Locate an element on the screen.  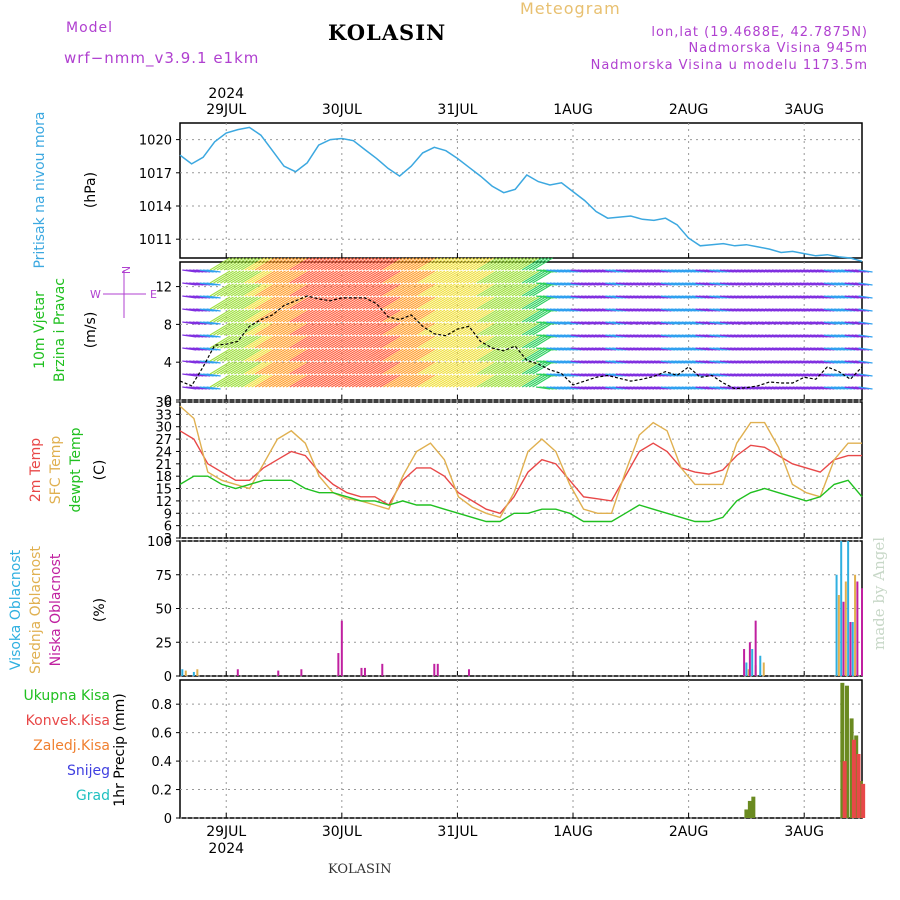
wind-speed-line is located at coordinates (521, 342).